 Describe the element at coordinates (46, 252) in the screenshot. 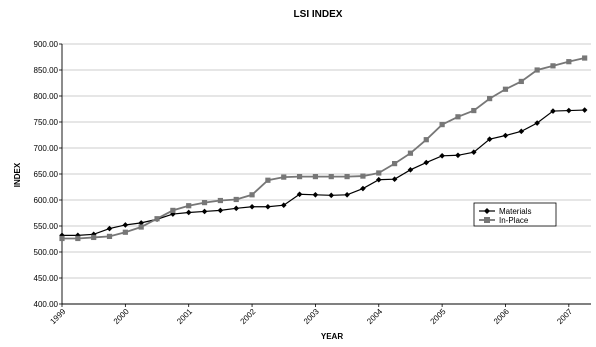

I see `y-tick-label: 500.00` at that location.